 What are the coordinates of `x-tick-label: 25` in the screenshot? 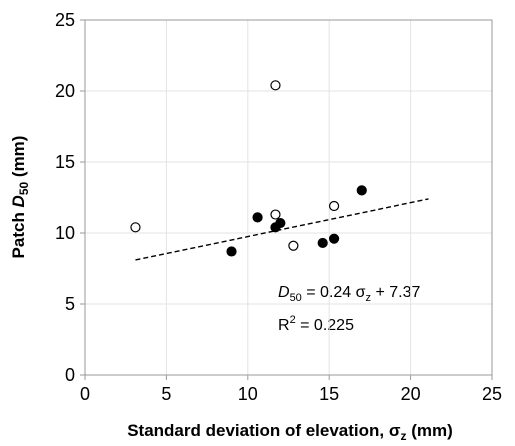 It's located at (492, 394).